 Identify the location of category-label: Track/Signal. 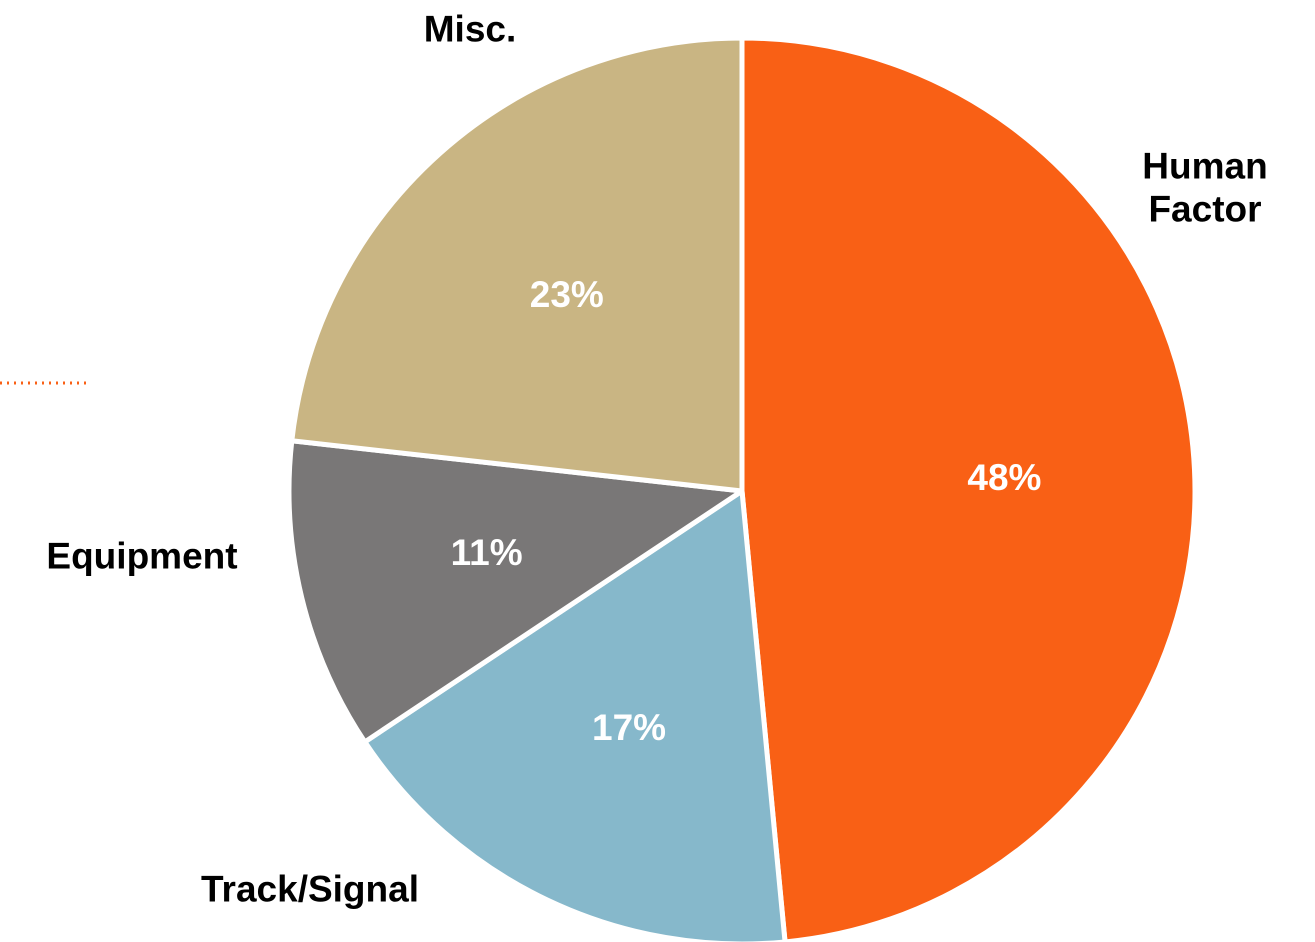
(310, 889).